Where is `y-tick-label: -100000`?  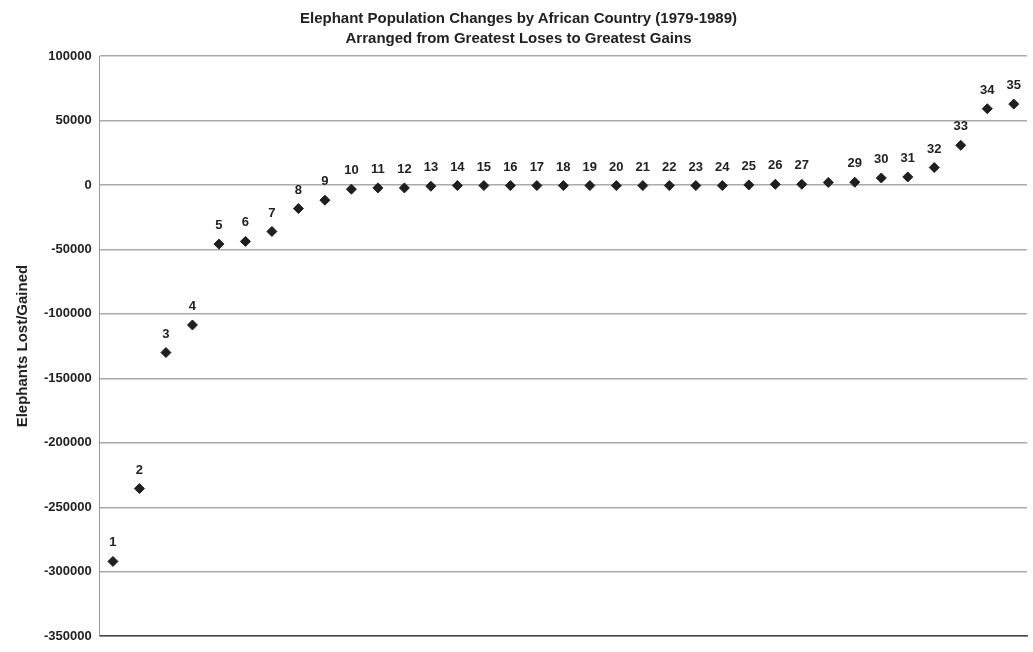
y-tick-label: -100000 is located at coordinates (67, 313).